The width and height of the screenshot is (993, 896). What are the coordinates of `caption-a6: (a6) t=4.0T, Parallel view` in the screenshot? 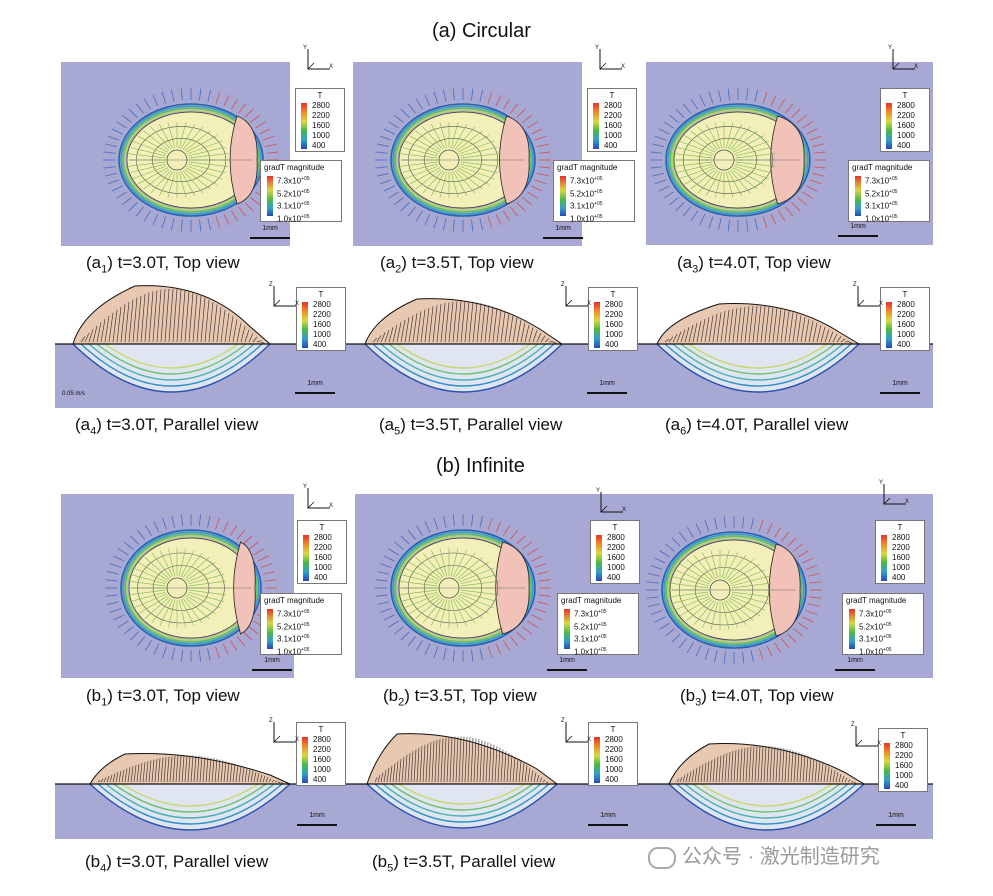 It's located at (757, 426).